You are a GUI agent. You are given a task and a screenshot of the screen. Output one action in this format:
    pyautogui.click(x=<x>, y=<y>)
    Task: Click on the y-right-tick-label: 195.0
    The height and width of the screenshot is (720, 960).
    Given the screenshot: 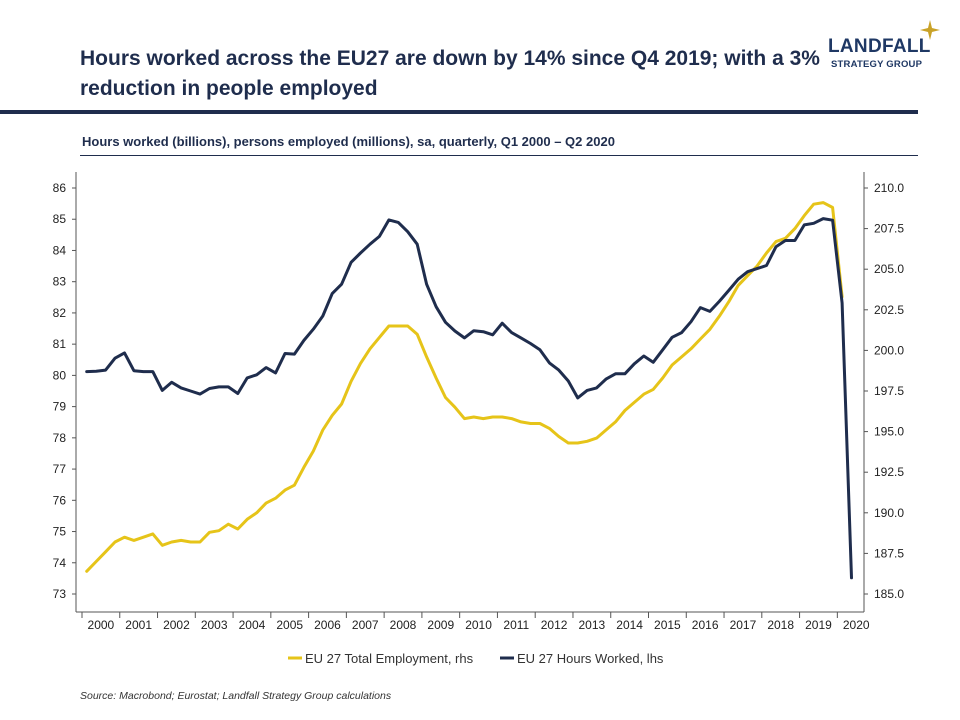 What is the action you would take?
    pyautogui.click(x=889, y=432)
    